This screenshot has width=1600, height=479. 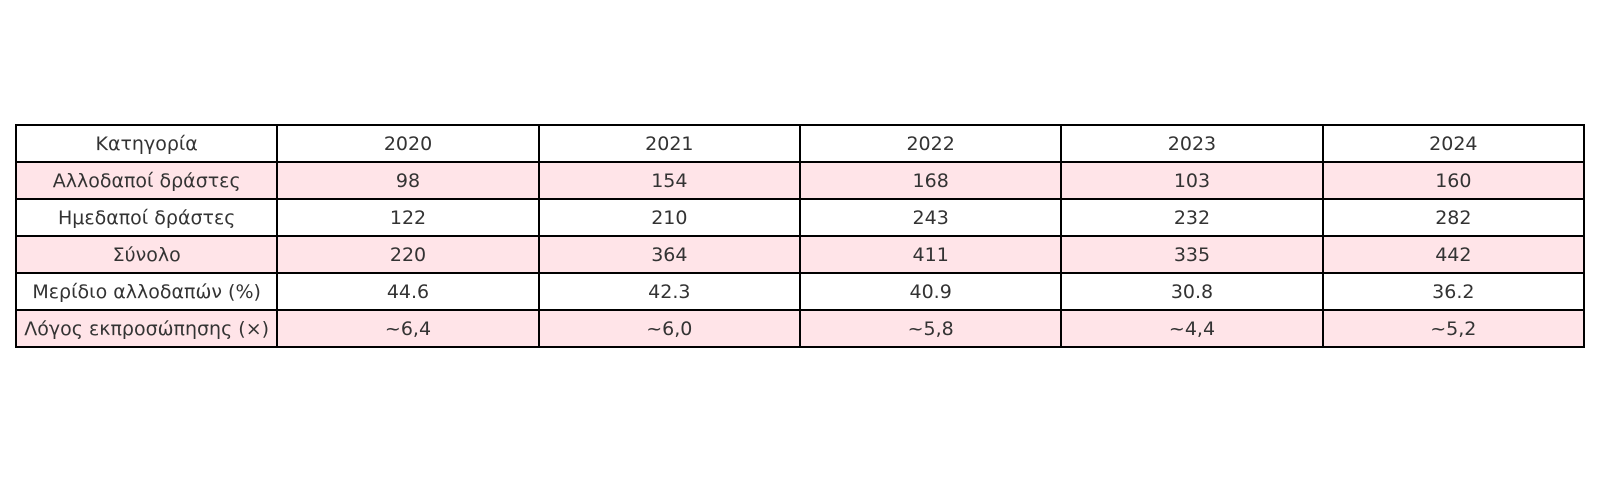 What do you see at coordinates (669, 143) in the screenshot?
I see `column-header: 2021` at bounding box center [669, 143].